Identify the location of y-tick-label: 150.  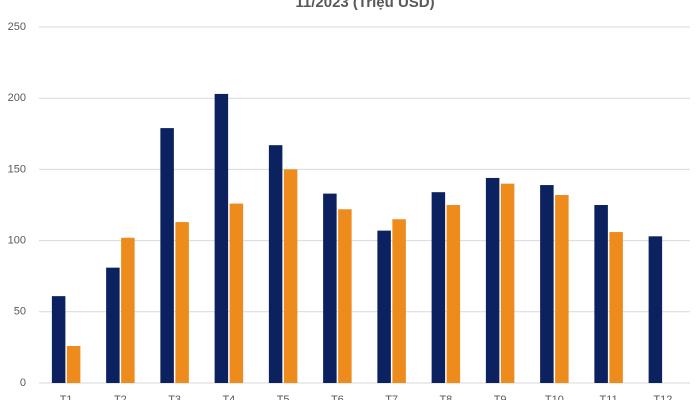
(17, 169).